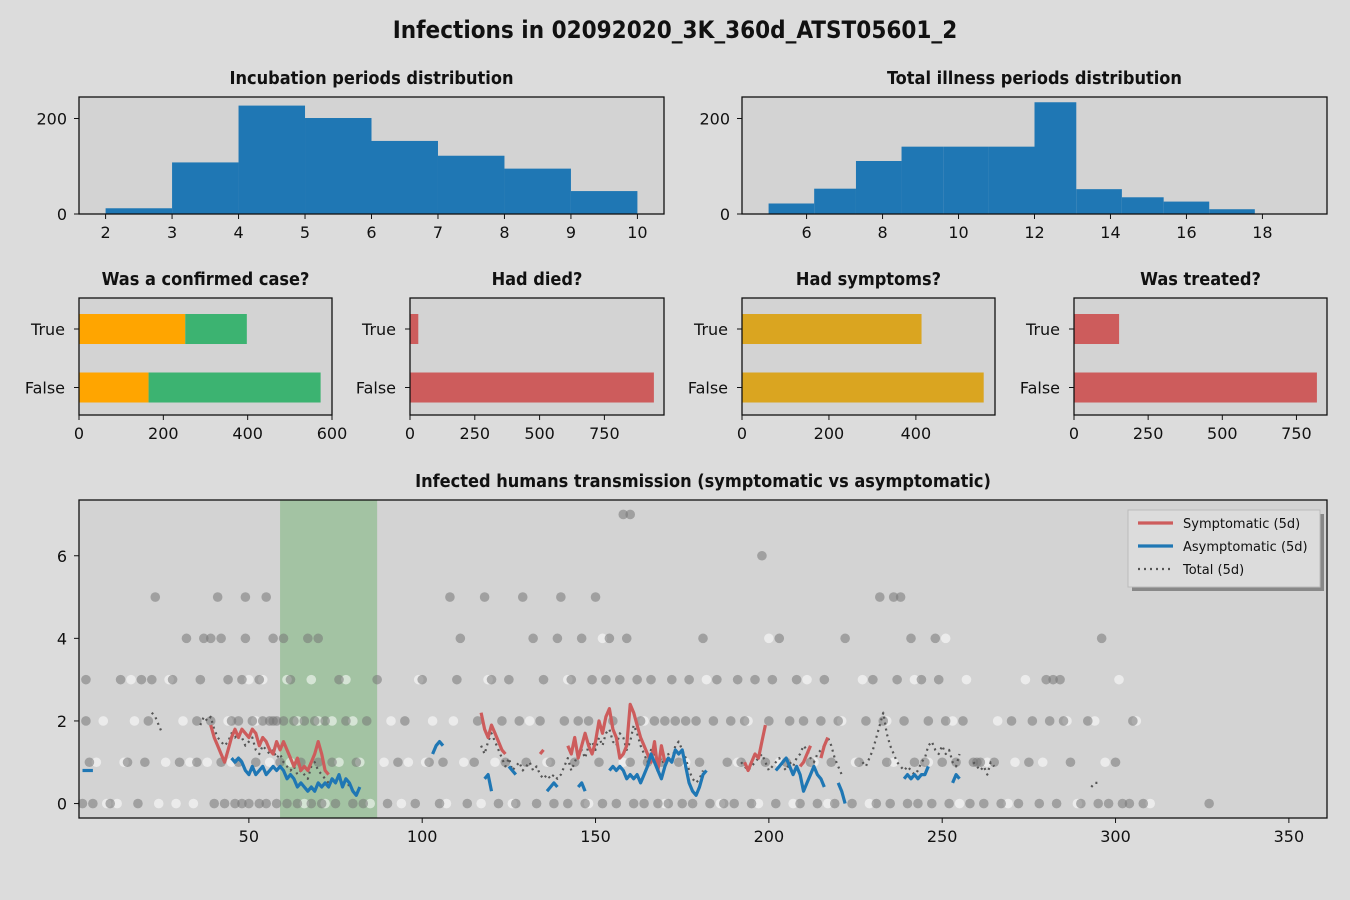  Describe the element at coordinates (1213, 570) in the screenshot. I see `legend-label: Total (5d)` at that location.